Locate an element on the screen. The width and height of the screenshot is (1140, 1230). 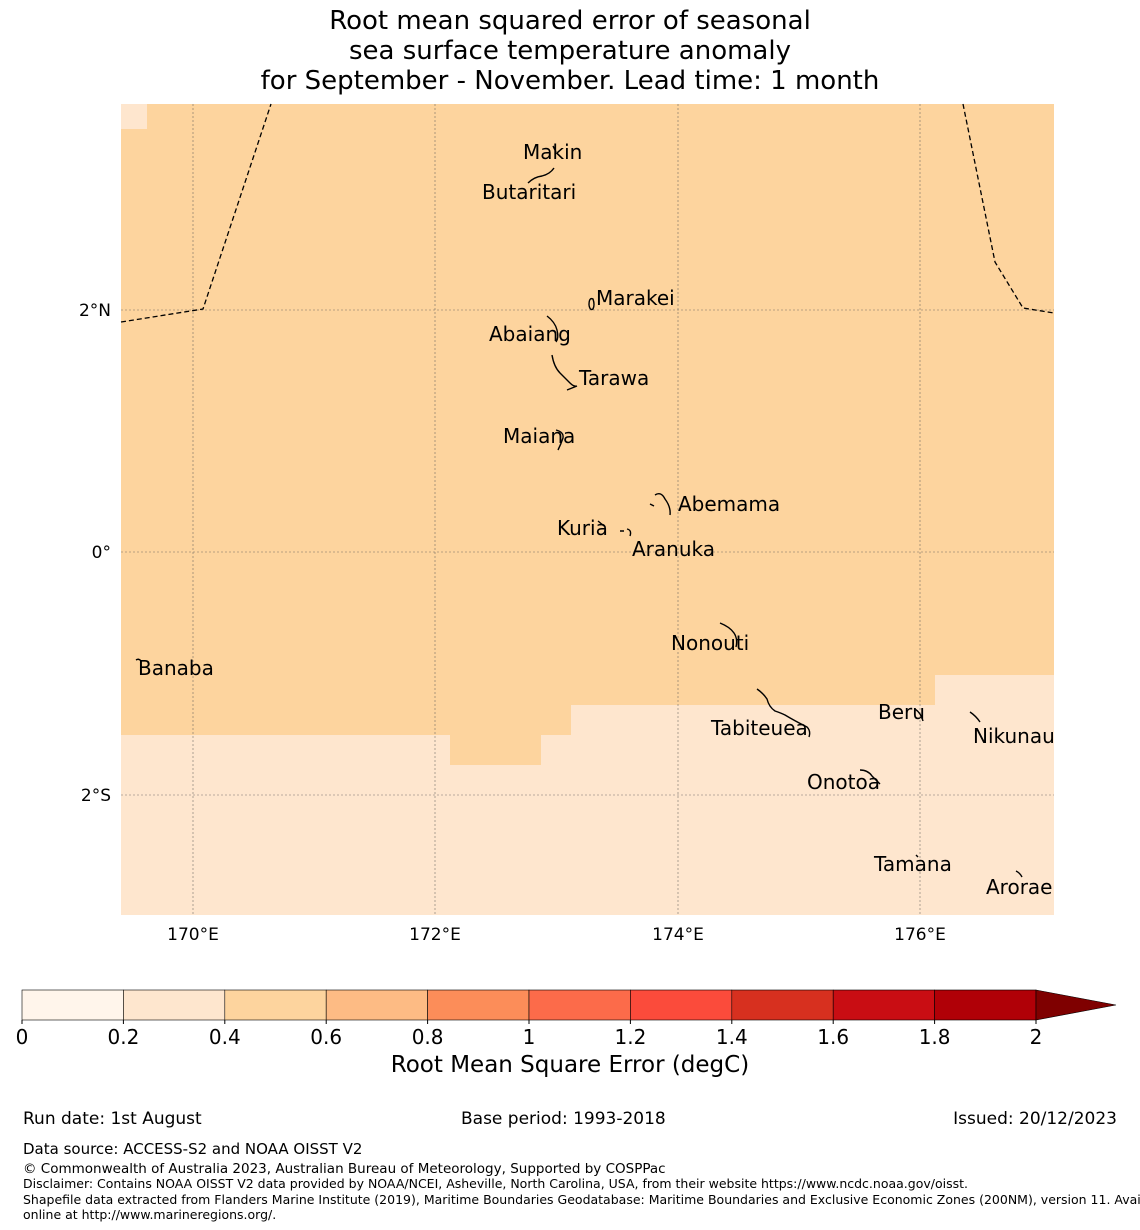
lat-tick-0: 0° is located at coordinates (101, 553).